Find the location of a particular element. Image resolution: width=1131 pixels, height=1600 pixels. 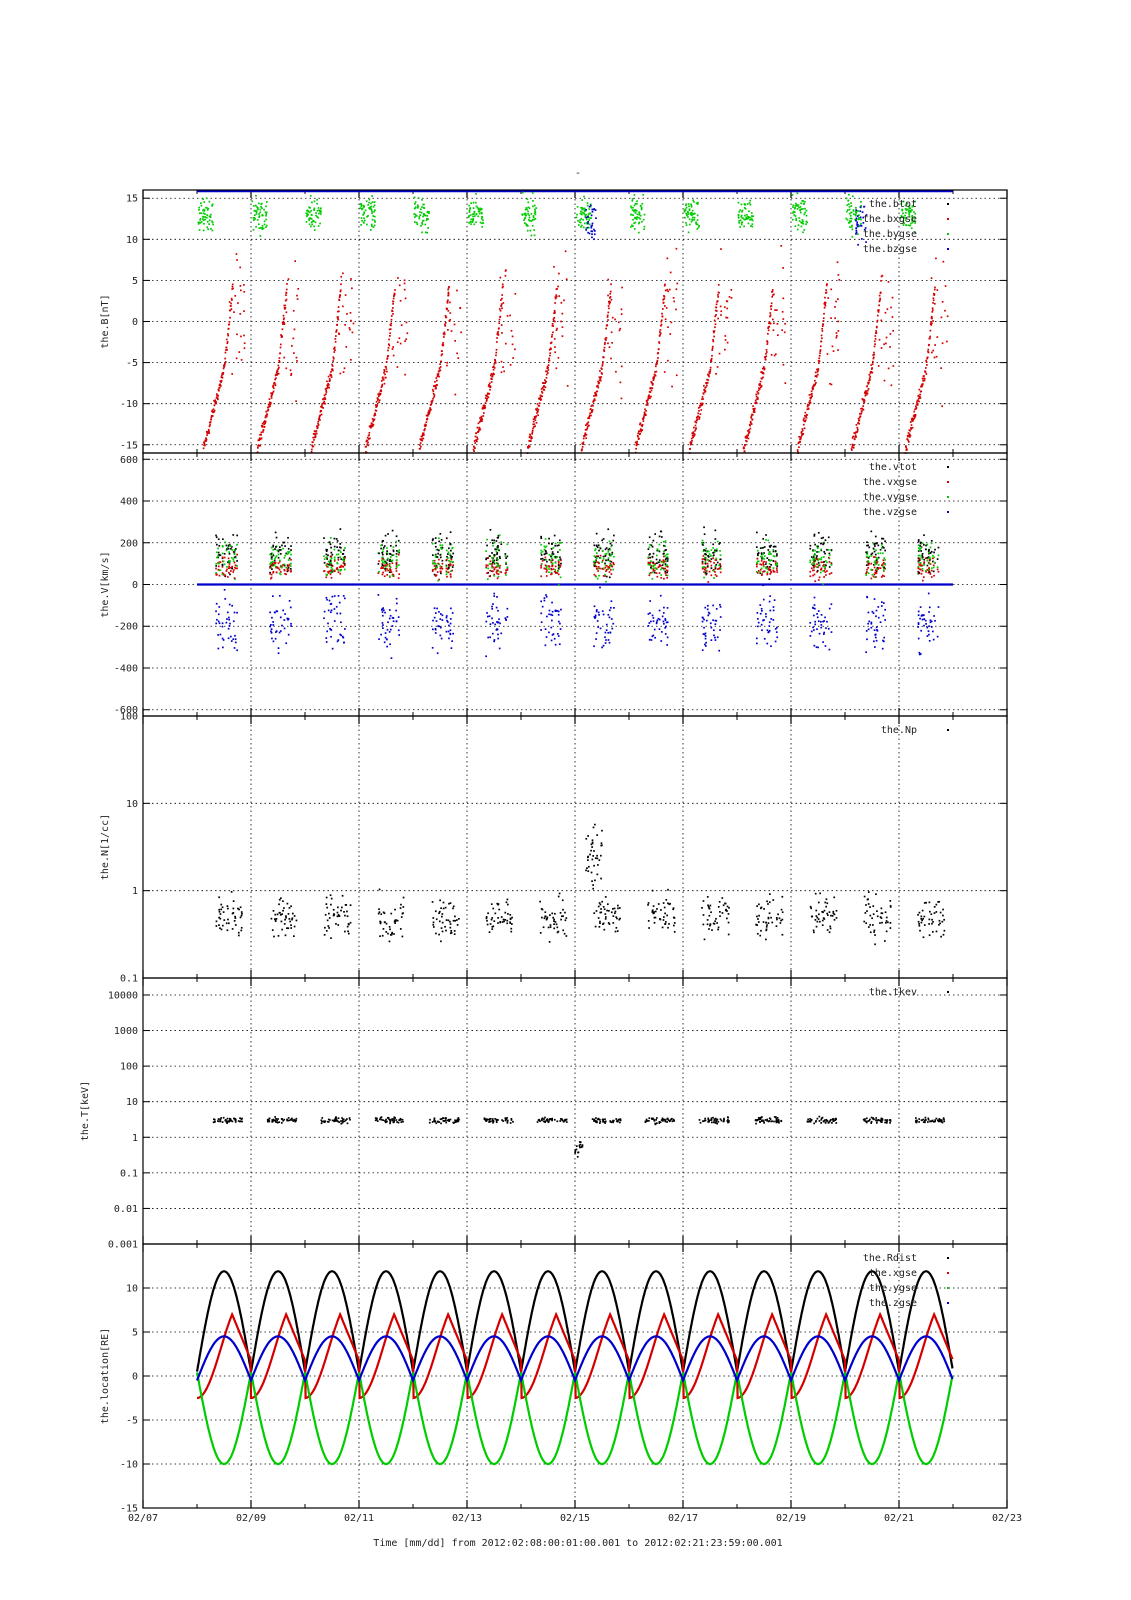

y-tick-label: 600 is located at coordinates (129, 460).